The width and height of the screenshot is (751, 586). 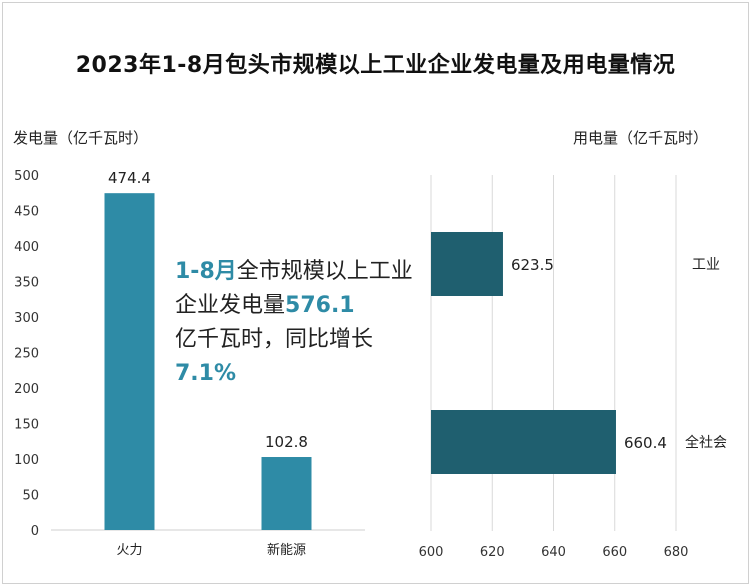 I want to click on right-x-tick-label: 600, so click(x=431, y=552).